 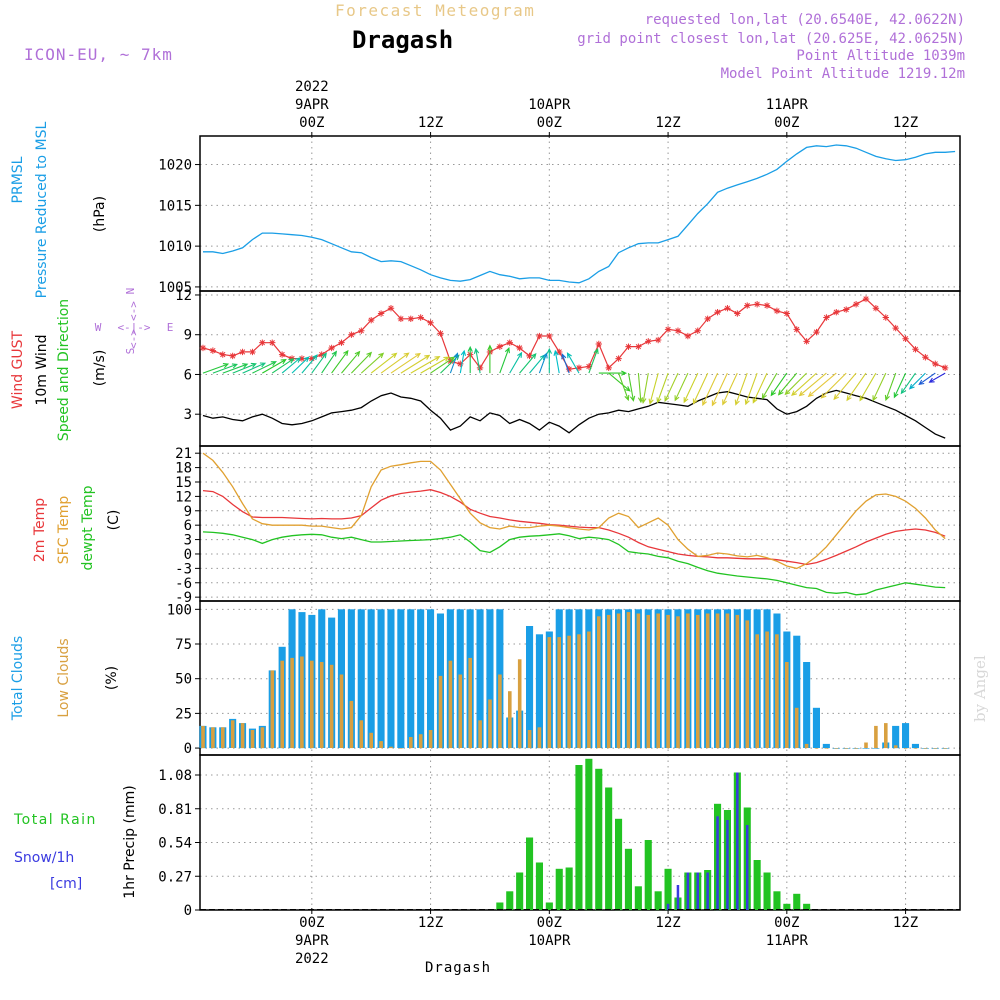 What do you see at coordinates (980, 688) in the screenshot?
I see `credit-watermark: by Angel` at bounding box center [980, 688].